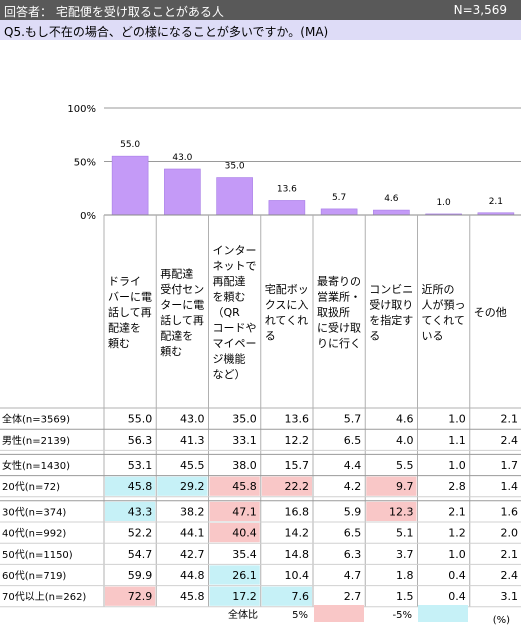 The width and height of the screenshot is (521, 629). I want to click on bar-value-label: 55.0, so click(130, 145).